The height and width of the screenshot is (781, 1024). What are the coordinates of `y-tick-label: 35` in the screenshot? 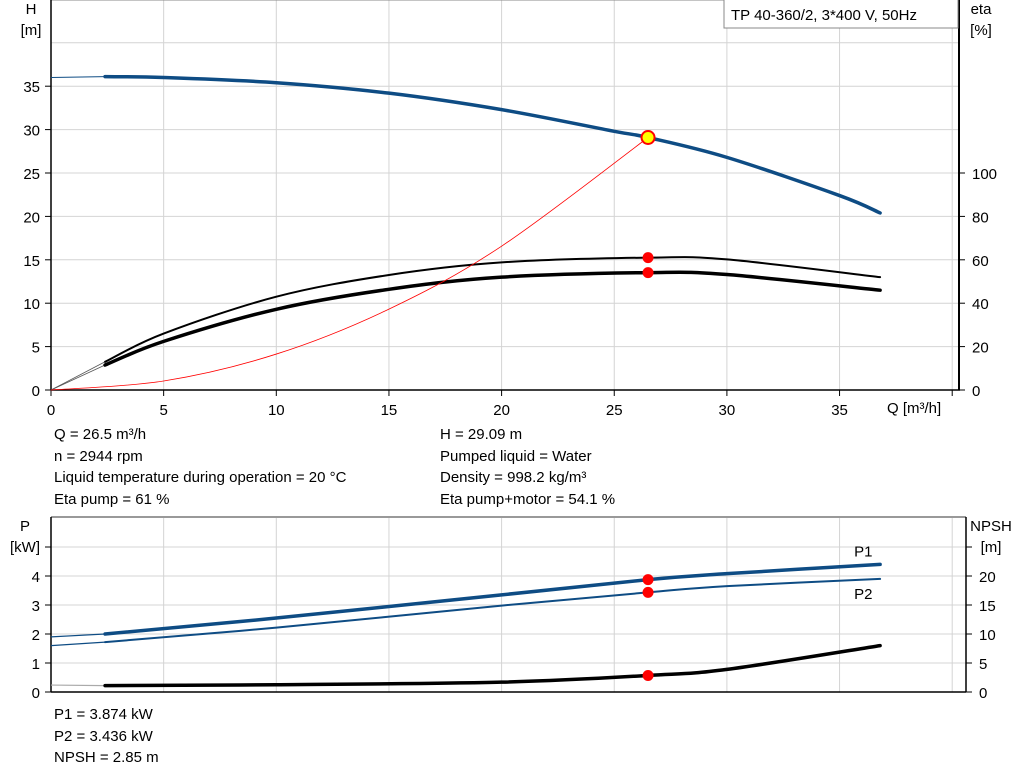 It's located at (31, 87).